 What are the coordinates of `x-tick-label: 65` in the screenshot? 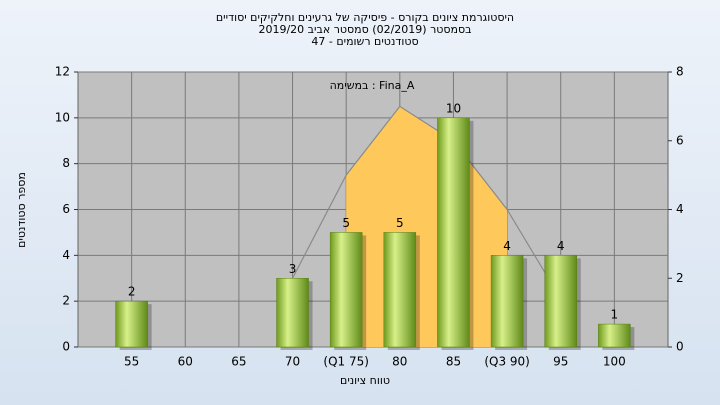 It's located at (238, 362).